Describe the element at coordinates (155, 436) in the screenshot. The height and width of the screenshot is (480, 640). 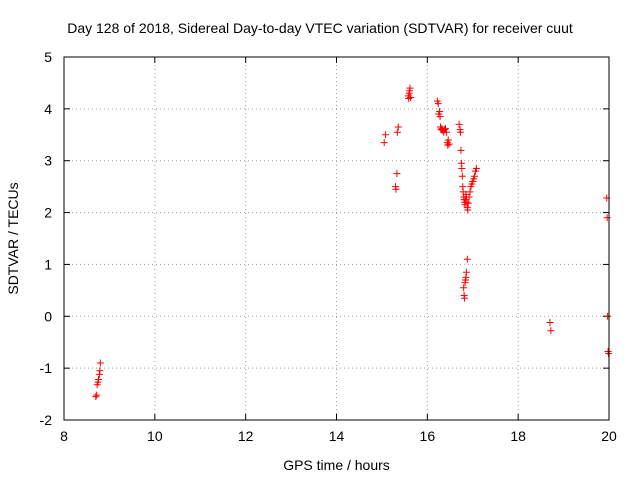
I see `x-tick-label: 10` at that location.